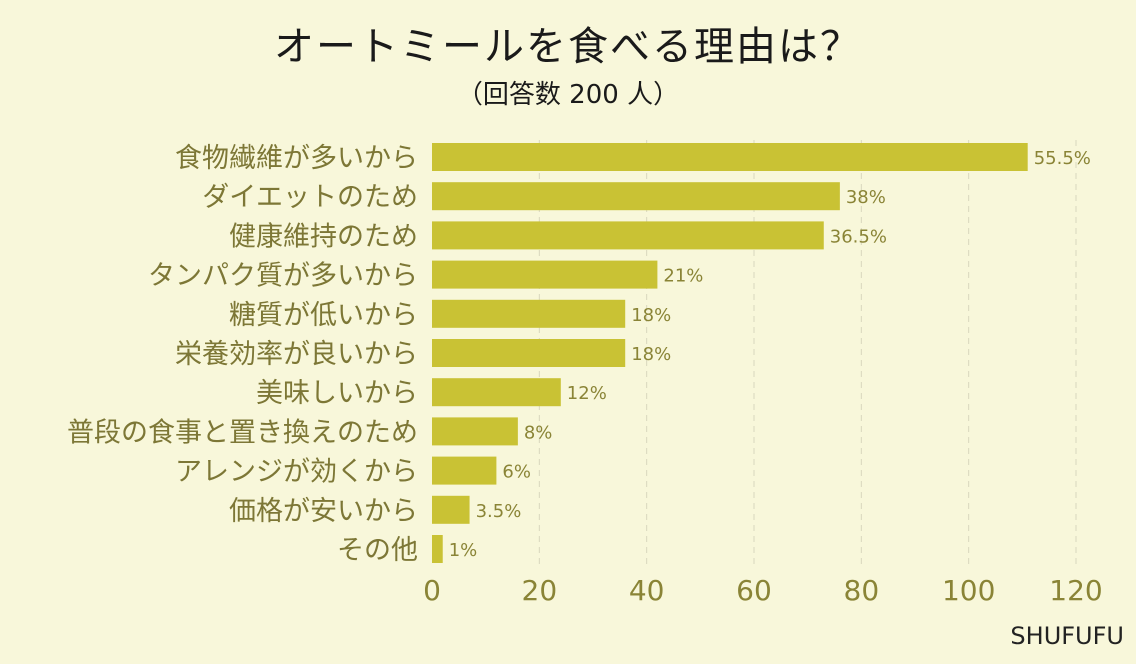 The width and height of the screenshot is (1136, 664). What do you see at coordinates (323, 511) in the screenshot?
I see `category-label: 価格が安いから` at bounding box center [323, 511].